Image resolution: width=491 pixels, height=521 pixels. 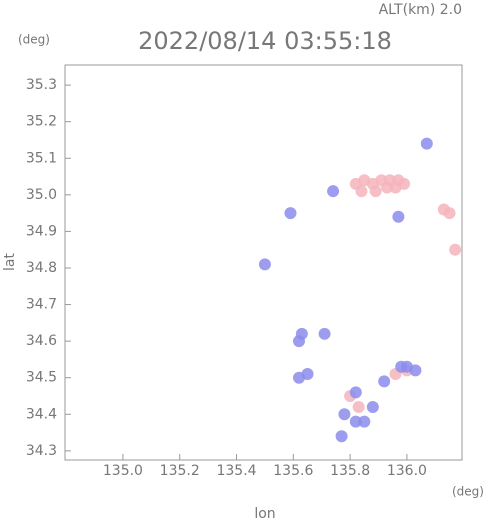 I want to click on x-tick-label: 135.6, so click(x=293, y=471).